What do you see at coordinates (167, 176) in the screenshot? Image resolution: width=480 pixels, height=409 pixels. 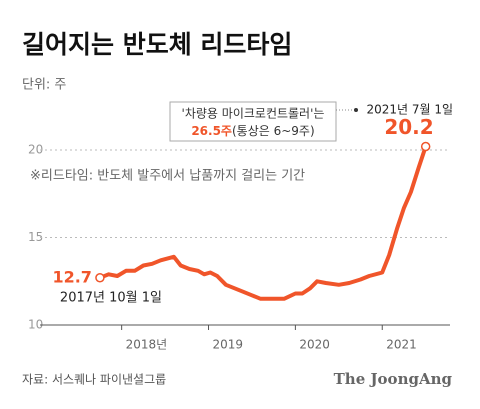 I see `note: ※리드타임: 반도체 발주에서 납품까지 걸리는 기간` at bounding box center [167, 176].